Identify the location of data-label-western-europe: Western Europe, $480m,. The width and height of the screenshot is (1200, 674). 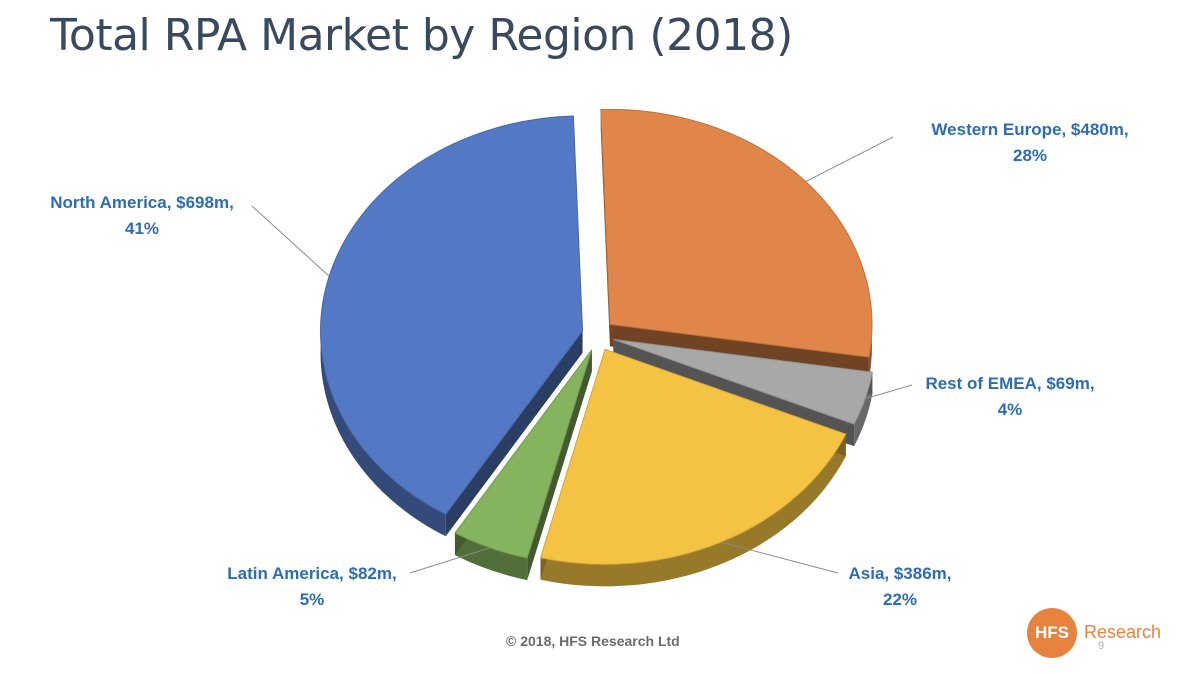
(1029, 129).